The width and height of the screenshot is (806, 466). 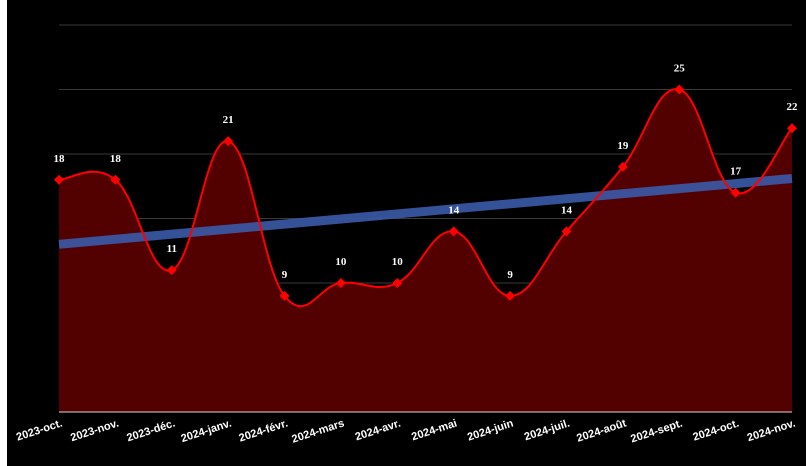 I want to click on x-tick-label: 2024-avr., so click(x=378, y=430).